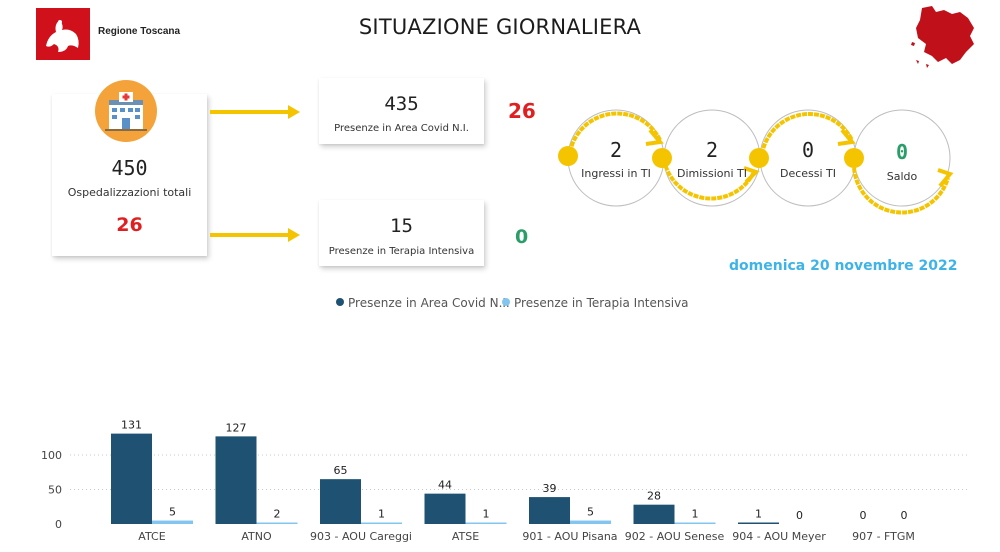 The width and height of the screenshot is (1000, 552). I want to click on y-tick-label: 100, so click(51, 455).